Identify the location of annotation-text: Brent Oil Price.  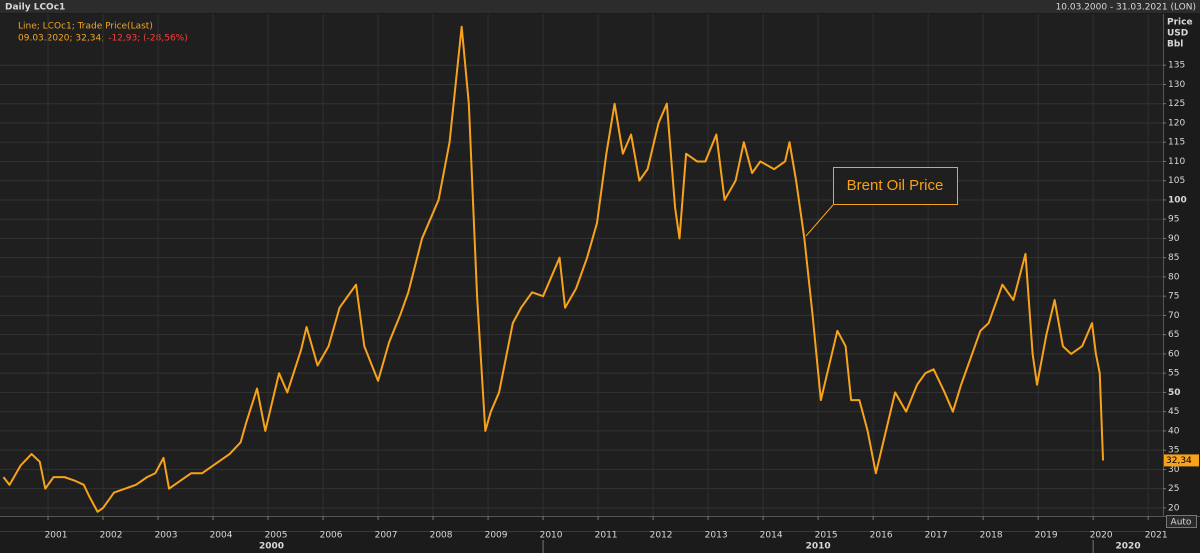
(895, 185).